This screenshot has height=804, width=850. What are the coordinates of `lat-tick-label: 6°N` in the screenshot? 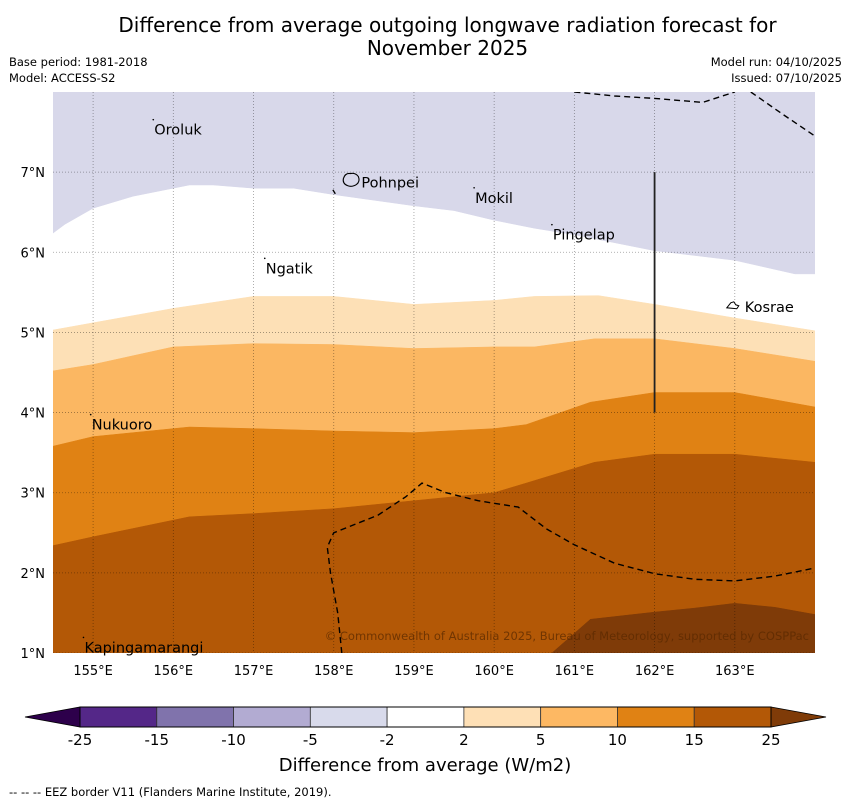 It's located at (33, 253).